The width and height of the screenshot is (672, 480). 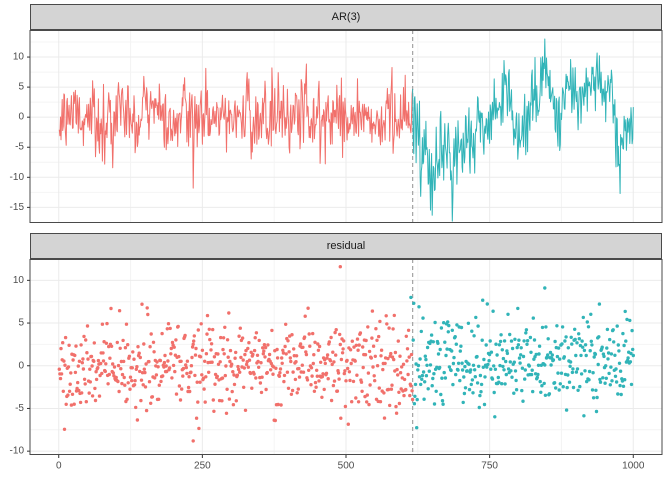 I want to click on y-tick-label: -5, so click(x=19, y=408).